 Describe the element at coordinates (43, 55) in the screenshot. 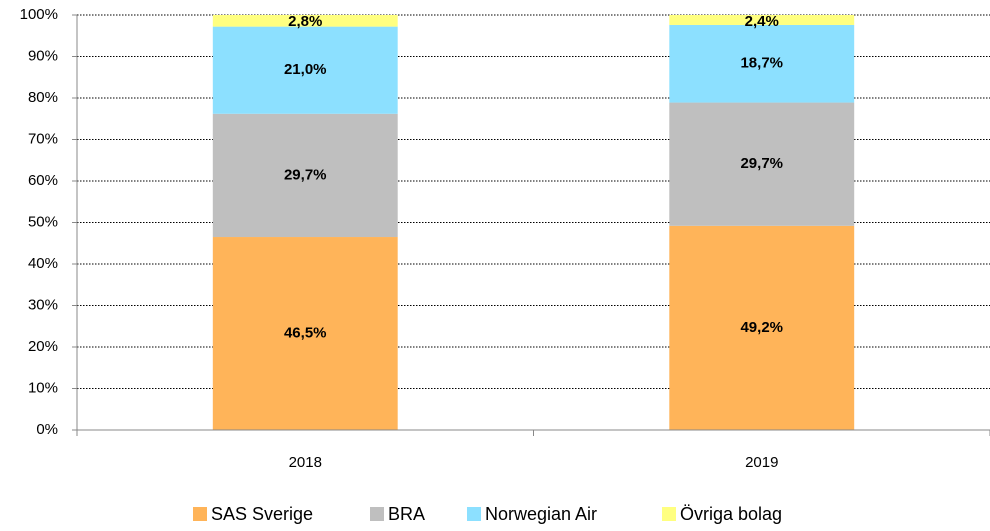

I see `y-tick-label: 90%` at that location.